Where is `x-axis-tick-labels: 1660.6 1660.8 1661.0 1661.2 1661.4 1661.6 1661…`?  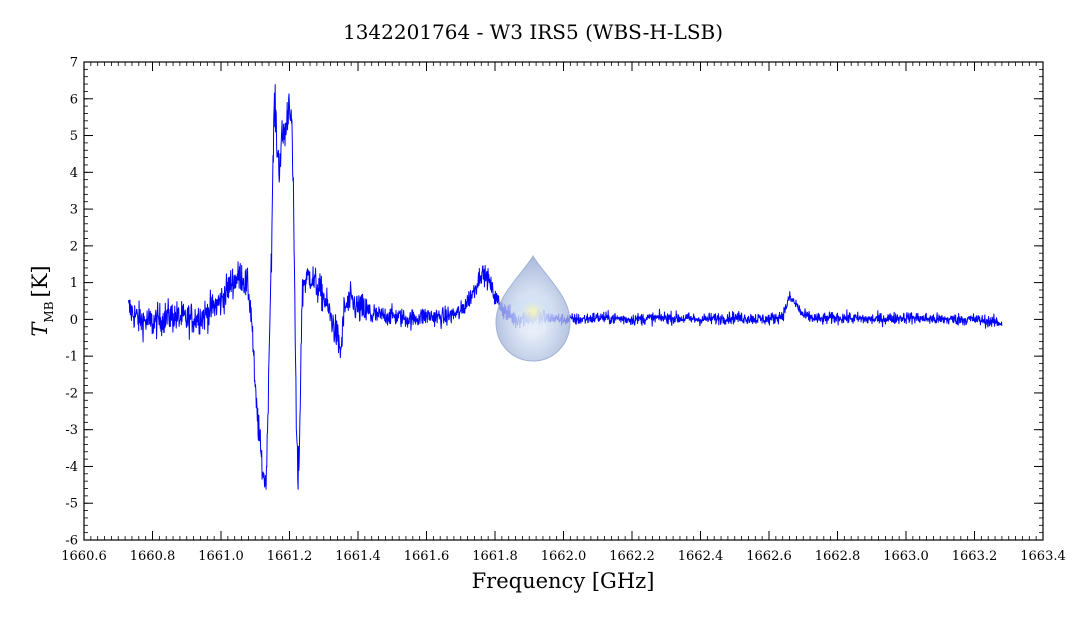 x-axis-tick-labels: 1660.6 1660.8 1661.0 1661.2 1661.4 1661.6 1661… is located at coordinates (563, 556).